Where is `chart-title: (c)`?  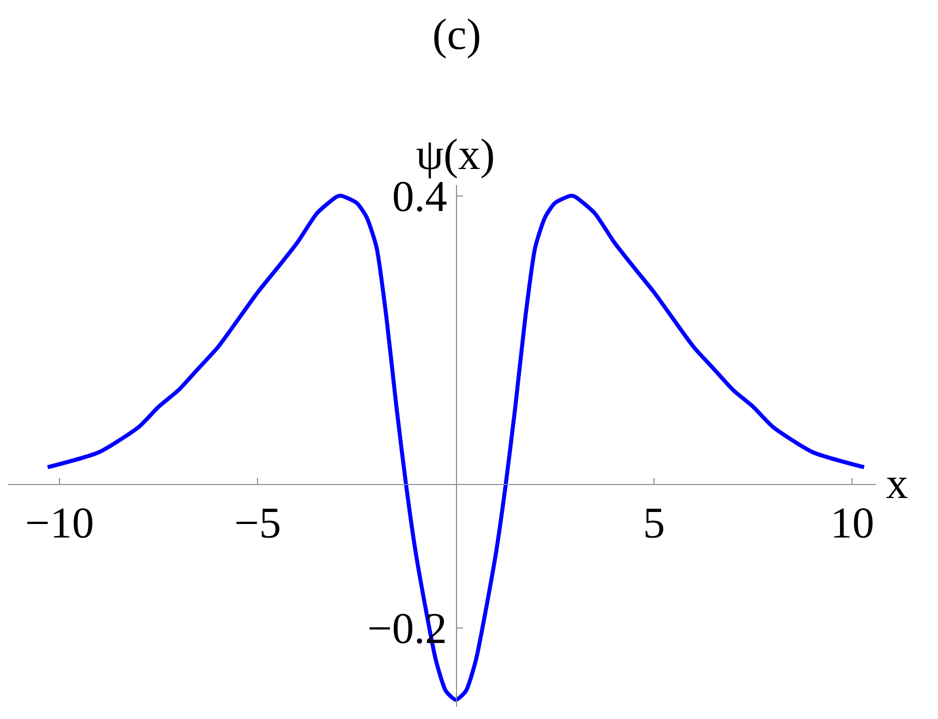
chart-title: (c) is located at coordinates (457, 34).